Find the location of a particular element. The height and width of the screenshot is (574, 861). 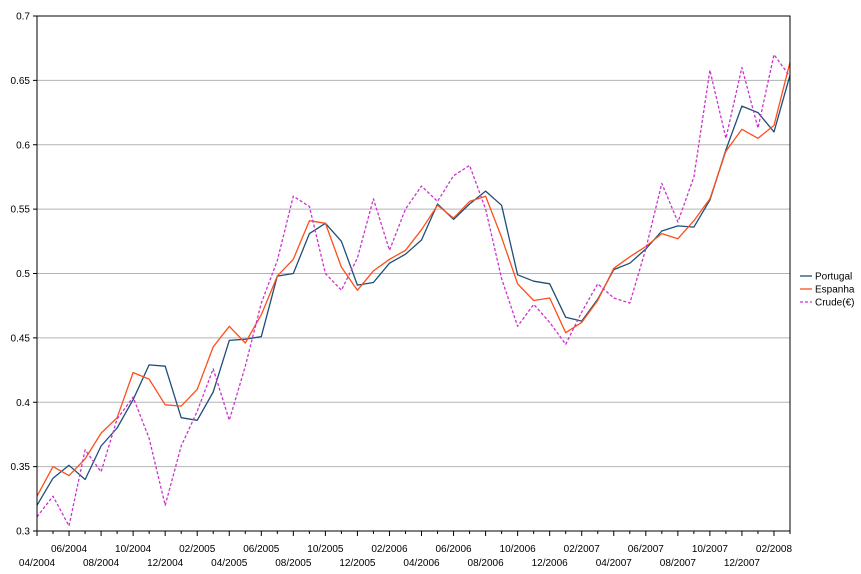

y-tick-label: 0.45 is located at coordinates (21, 338).